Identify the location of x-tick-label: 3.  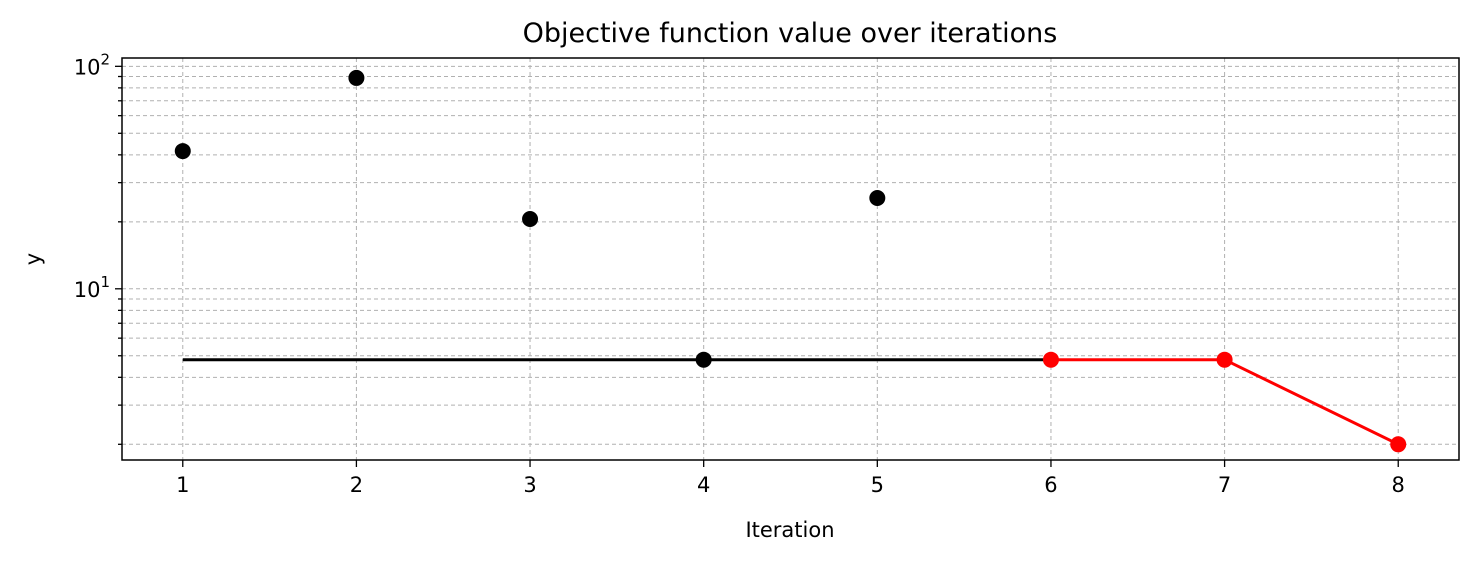
(529, 485).